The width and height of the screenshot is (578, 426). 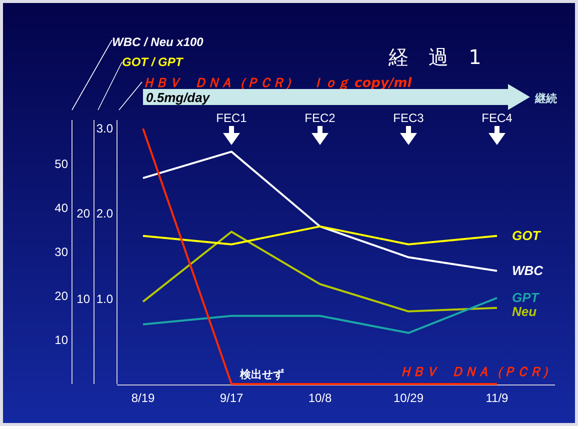 What do you see at coordinates (408, 398) in the screenshot?
I see `x-tick-label: 10/29` at bounding box center [408, 398].